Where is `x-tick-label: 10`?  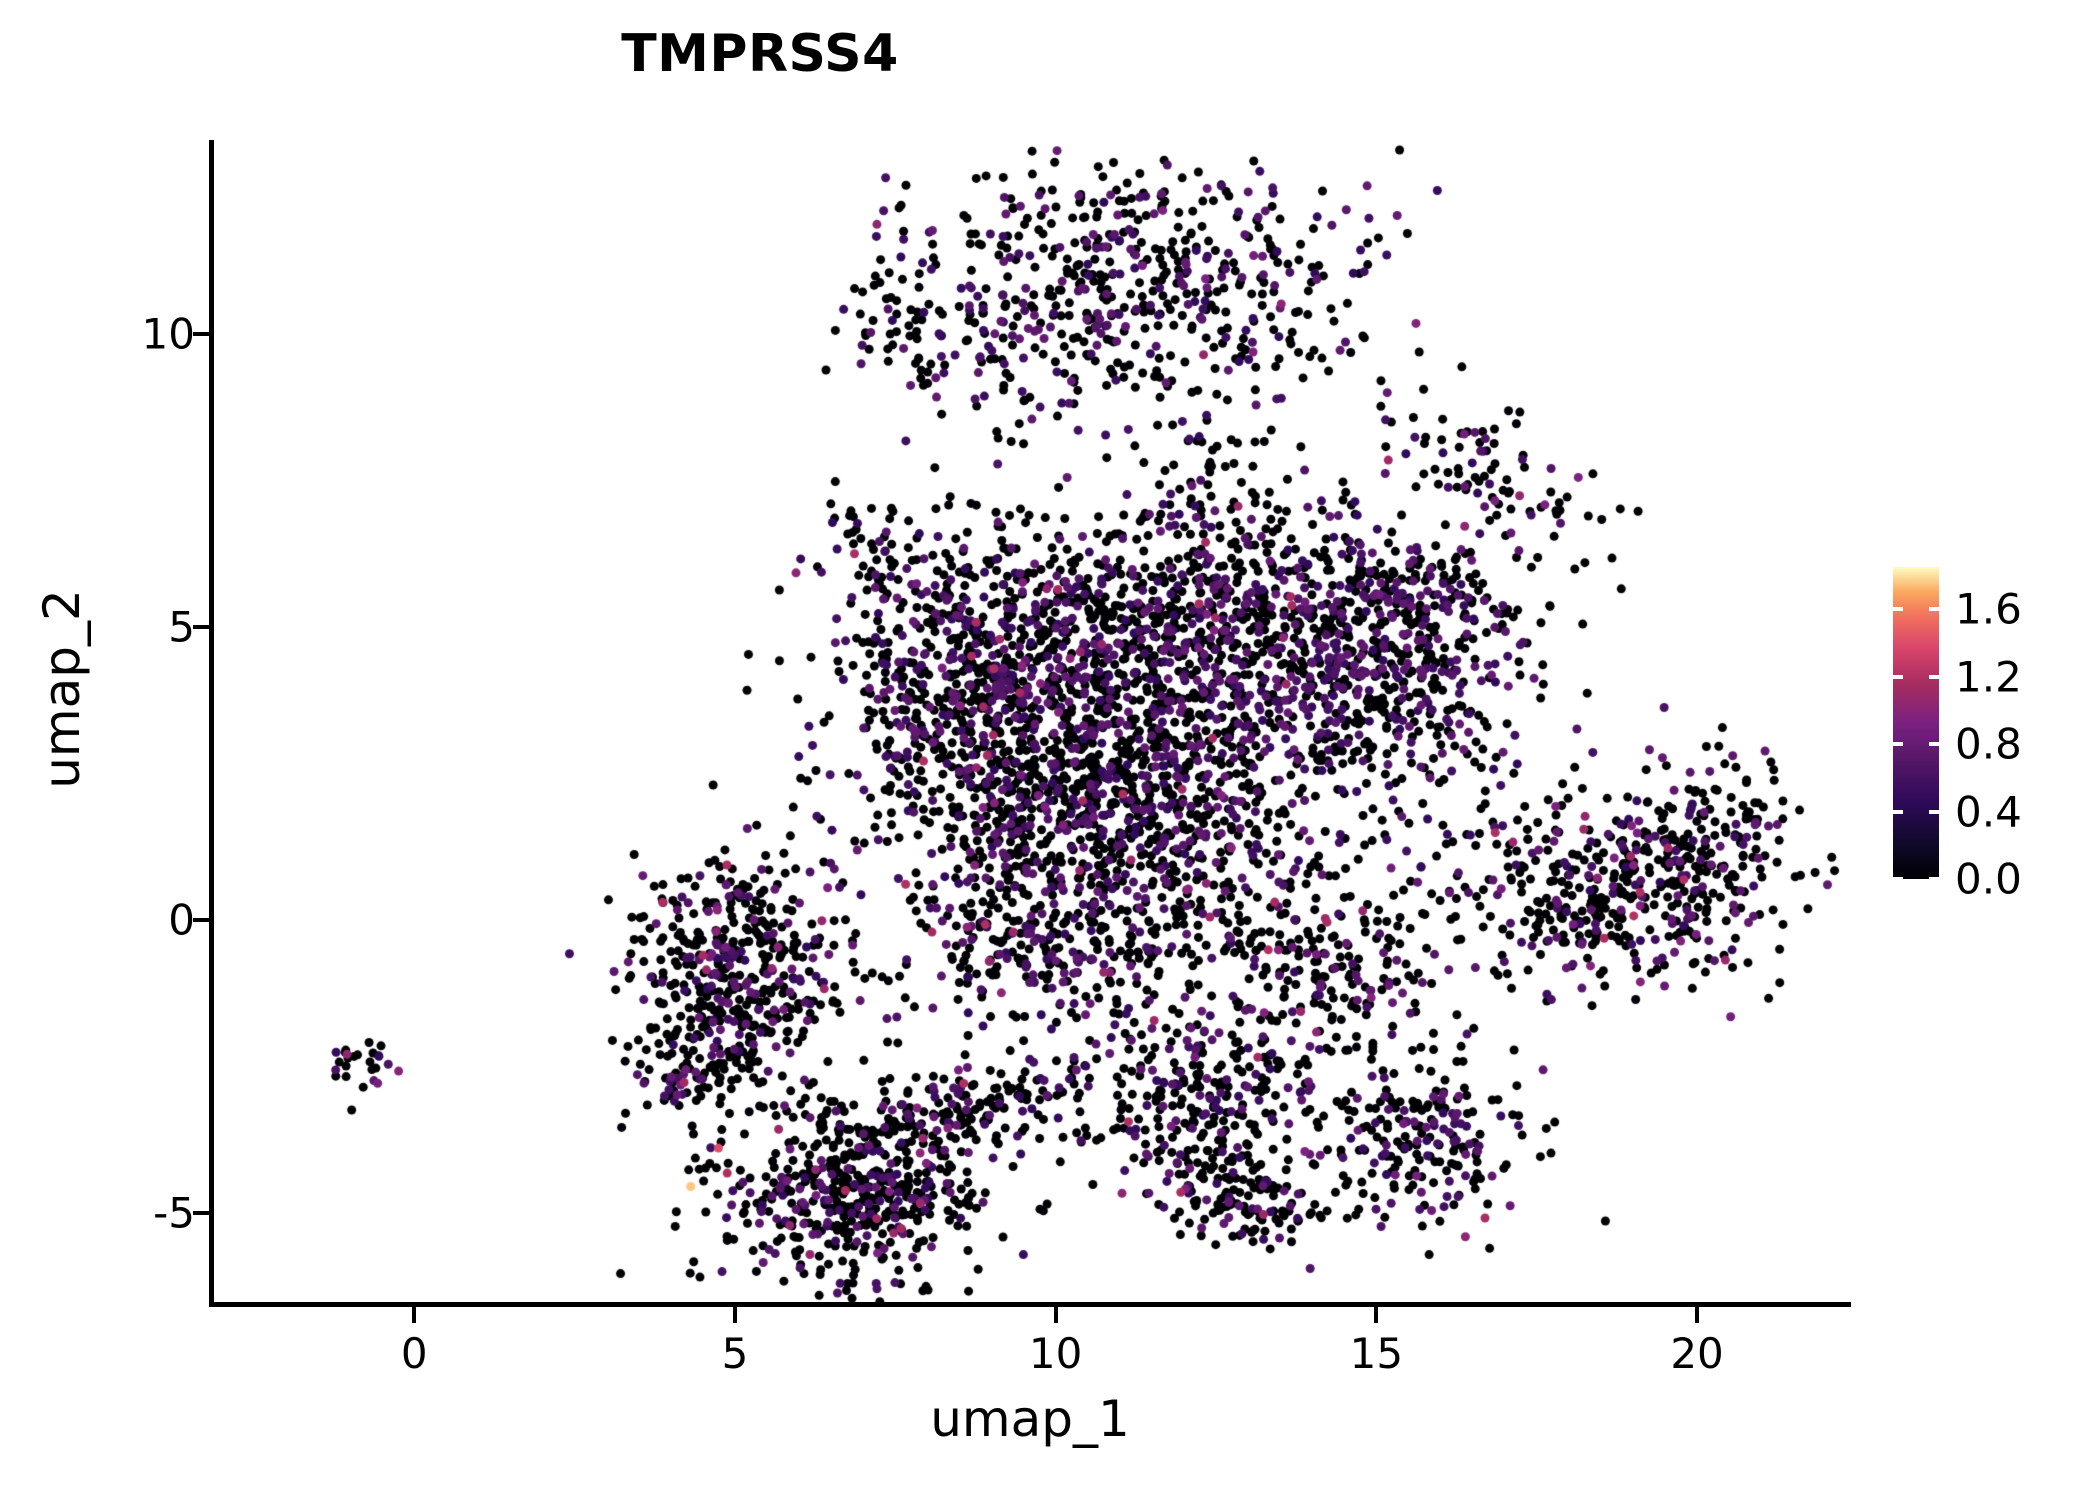
x-tick-label: 10 is located at coordinates (1055, 1353).